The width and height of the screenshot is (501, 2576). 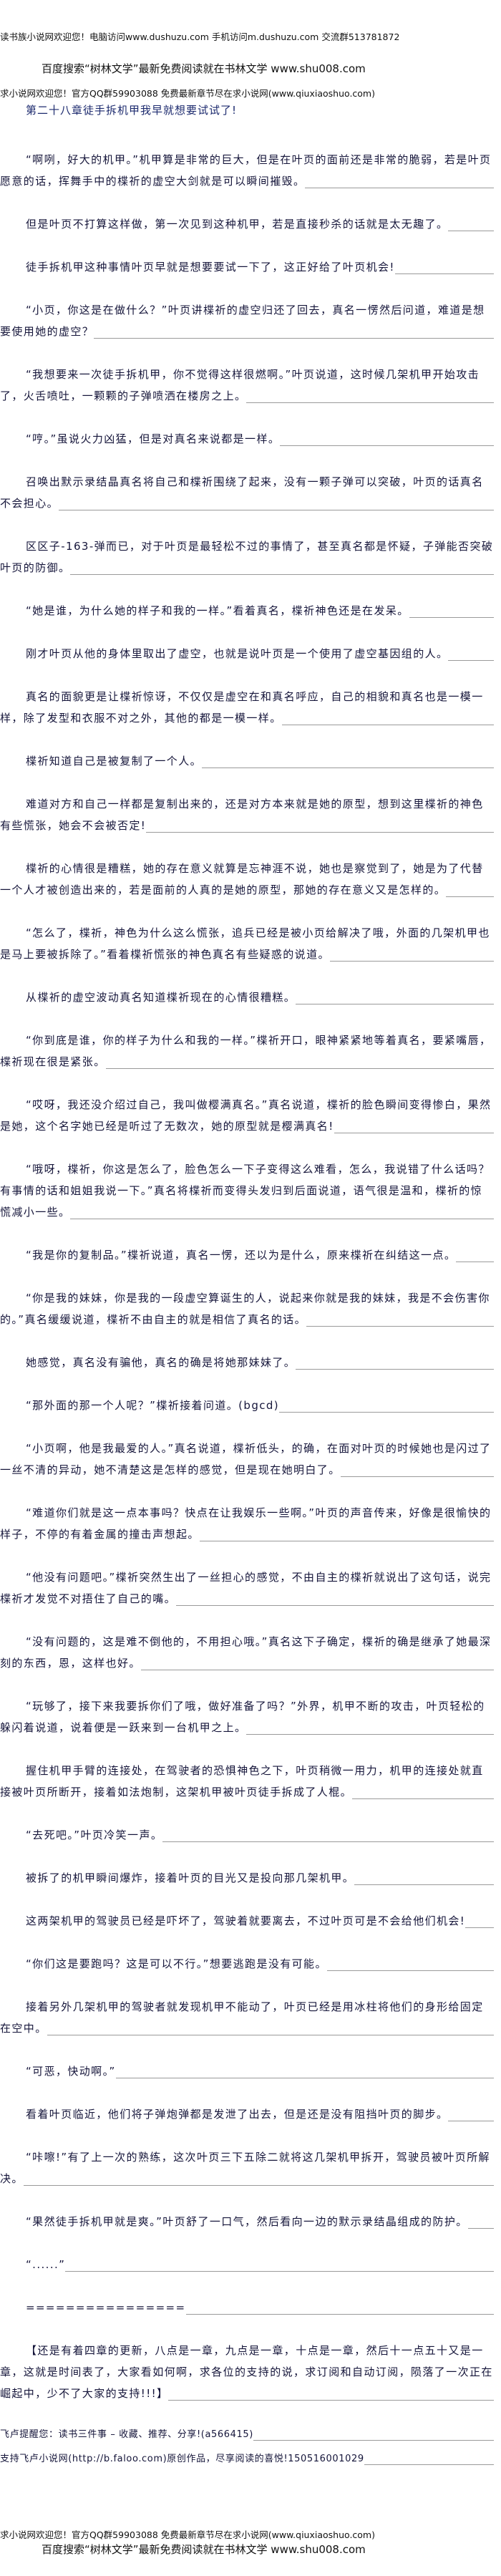 I want to click on paragraph-text: 看着叶页临近，他们将子弹炮弹都是发泄了出去，但是还是没有阻挡叶页的脚步。, so click(x=237, y=2114).